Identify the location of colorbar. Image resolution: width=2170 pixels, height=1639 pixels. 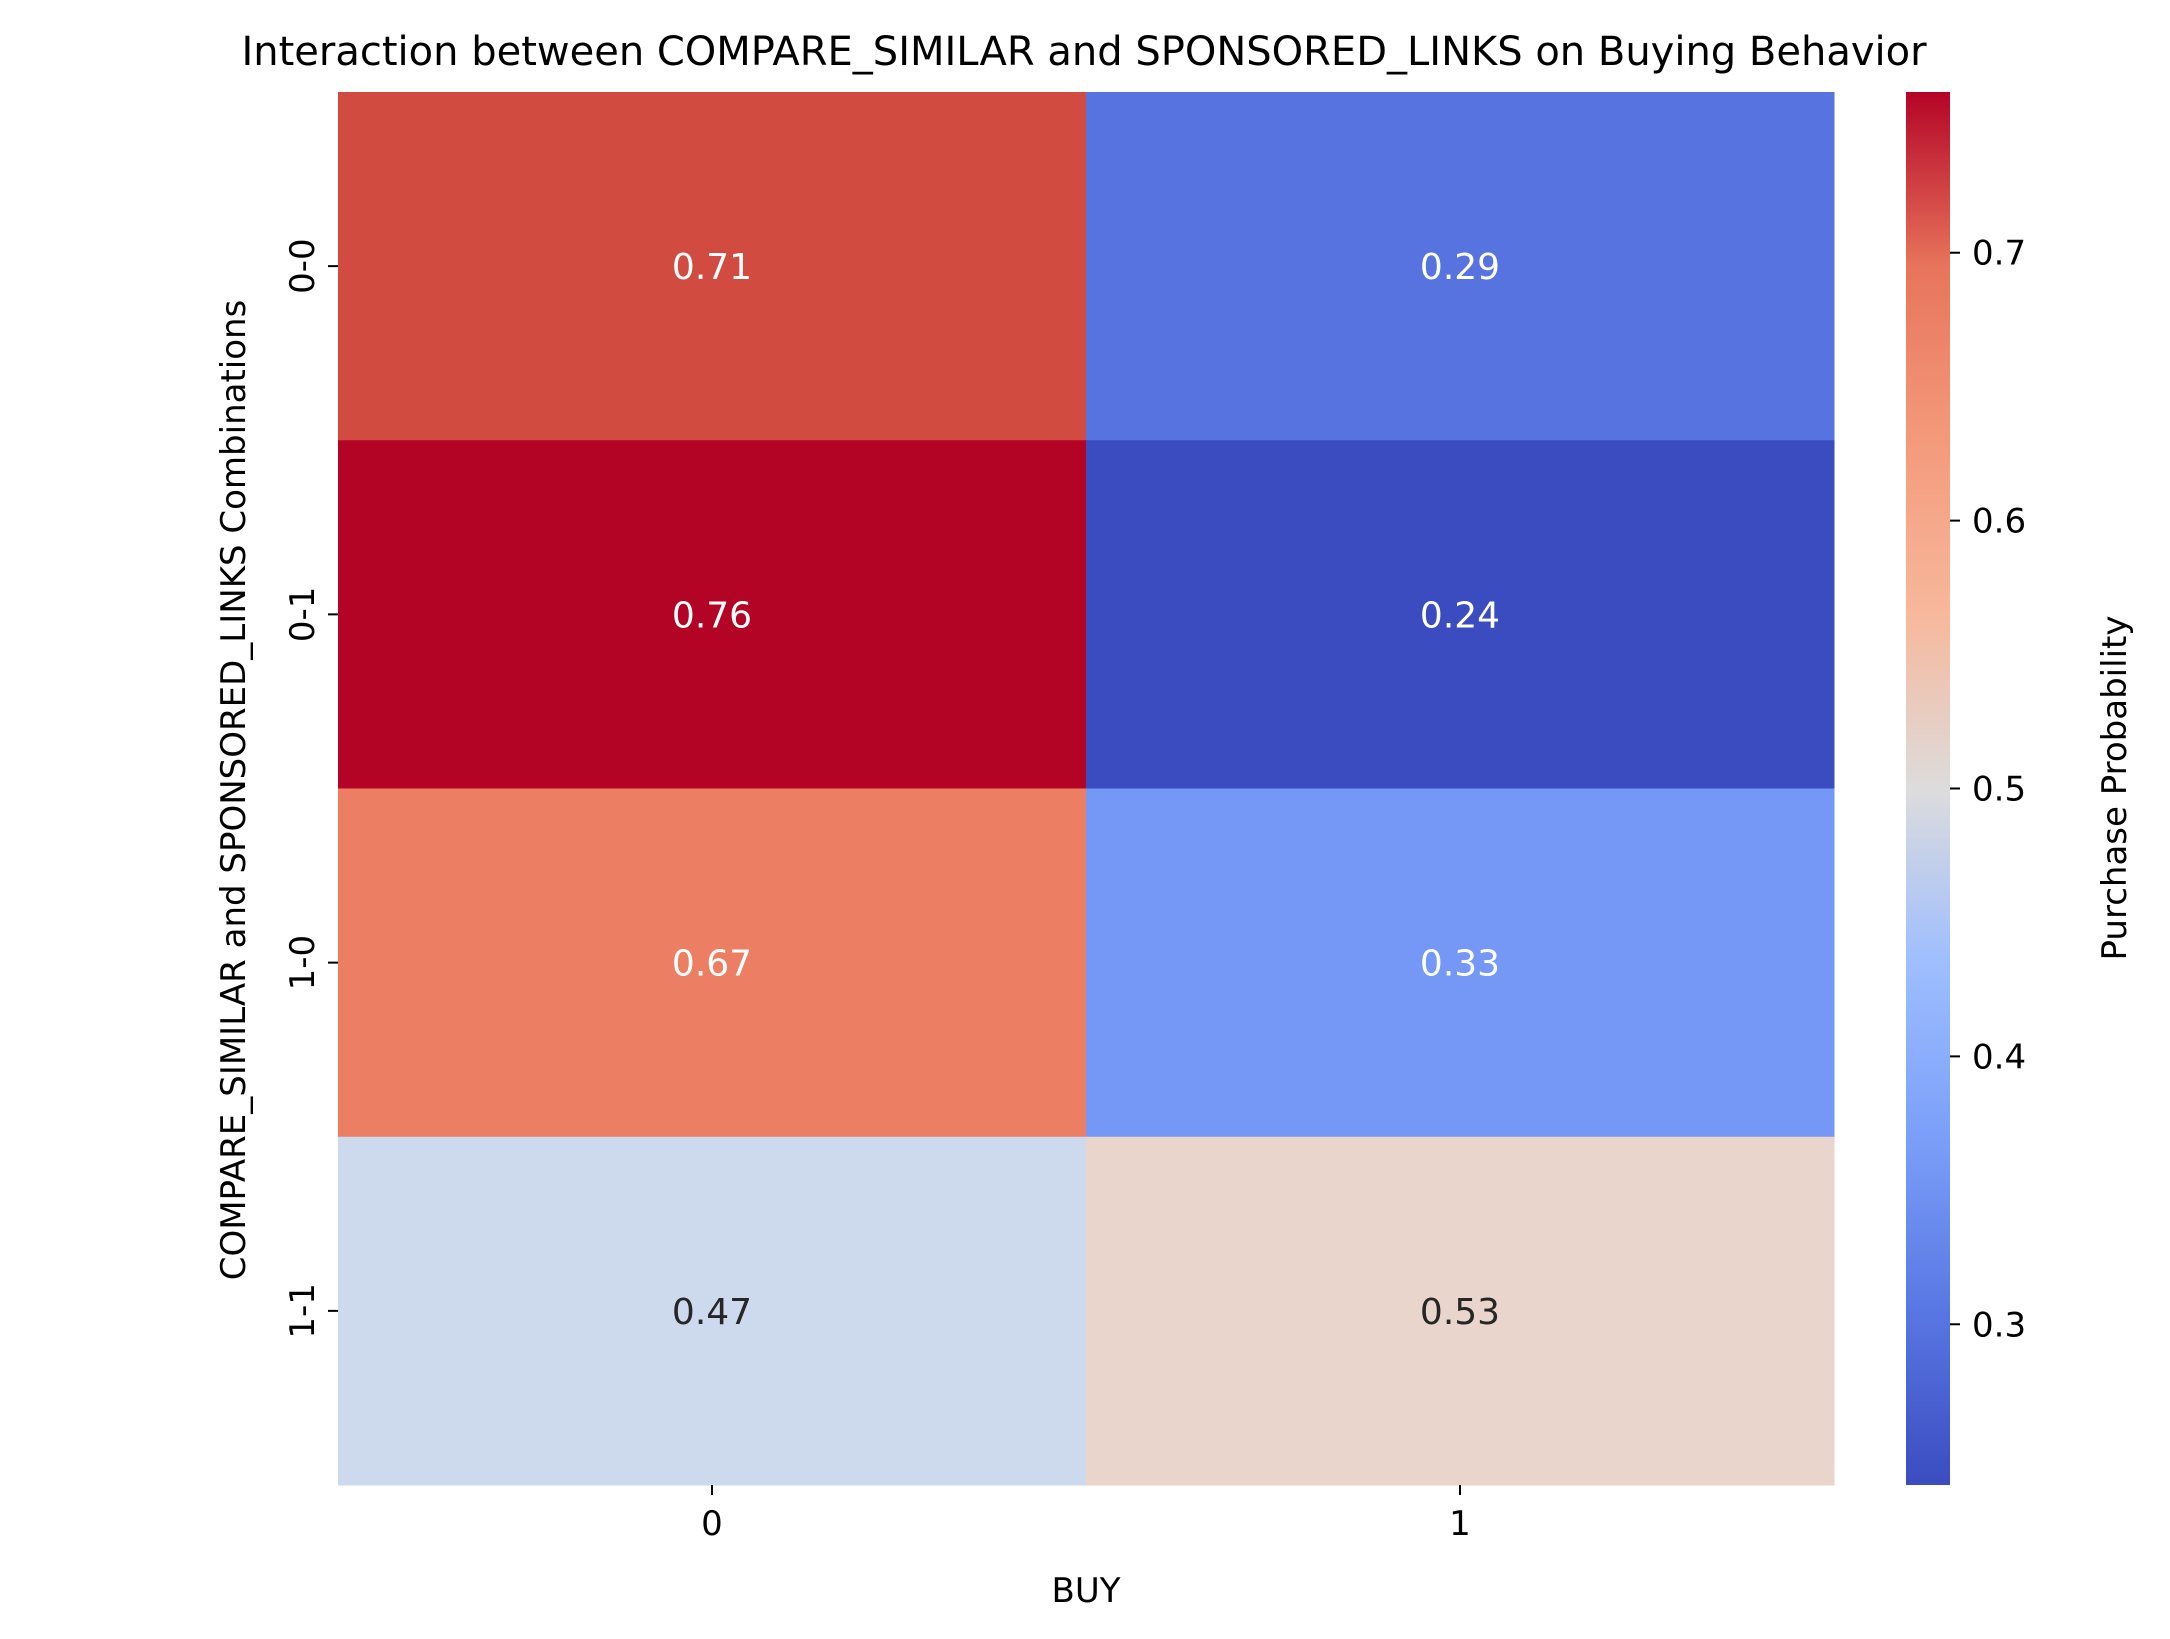
(1928, 788).